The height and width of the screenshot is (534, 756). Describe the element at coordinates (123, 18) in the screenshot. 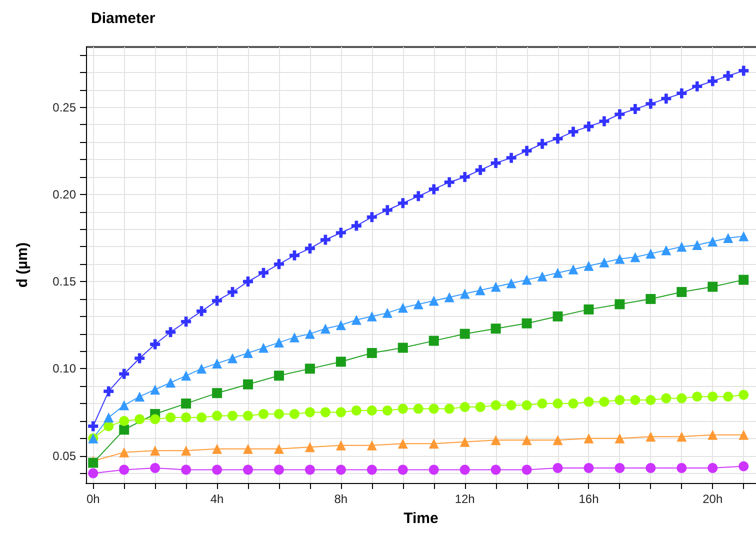

I see `chart-title: Diameter` at that location.